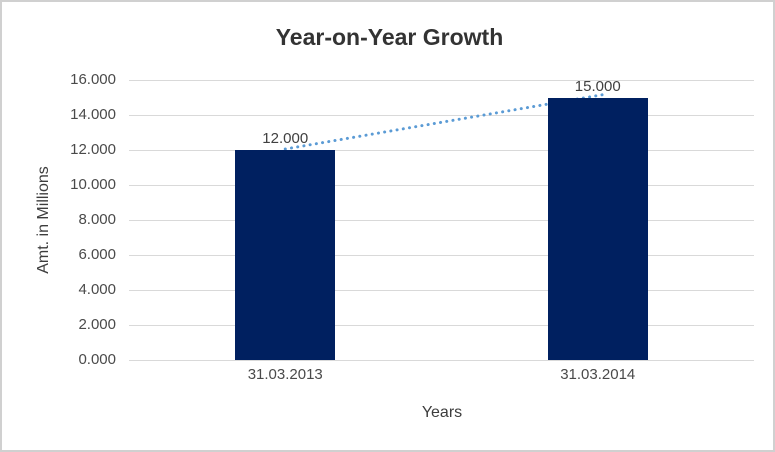  What do you see at coordinates (285, 374) in the screenshot?
I see `x-axis-tick-label: 31.03.2013` at bounding box center [285, 374].